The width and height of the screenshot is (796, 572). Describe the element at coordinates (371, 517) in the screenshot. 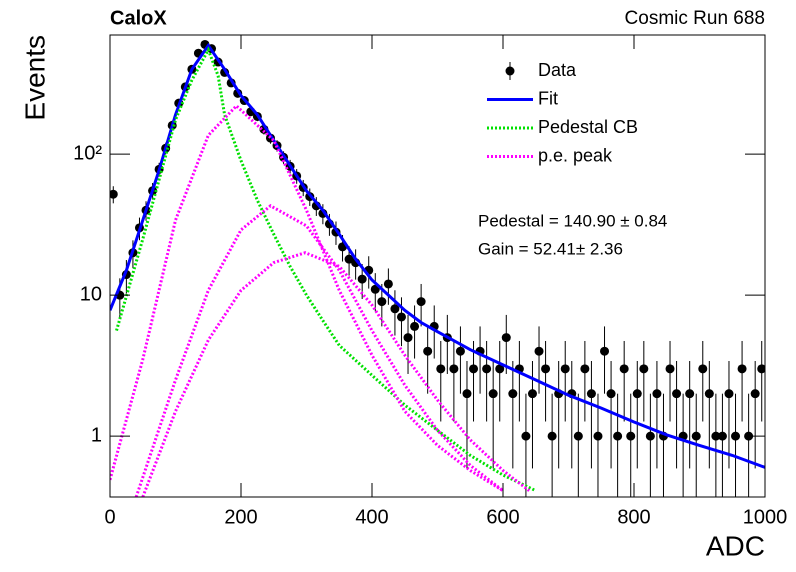

I see `x-tick-label: 400` at that location.